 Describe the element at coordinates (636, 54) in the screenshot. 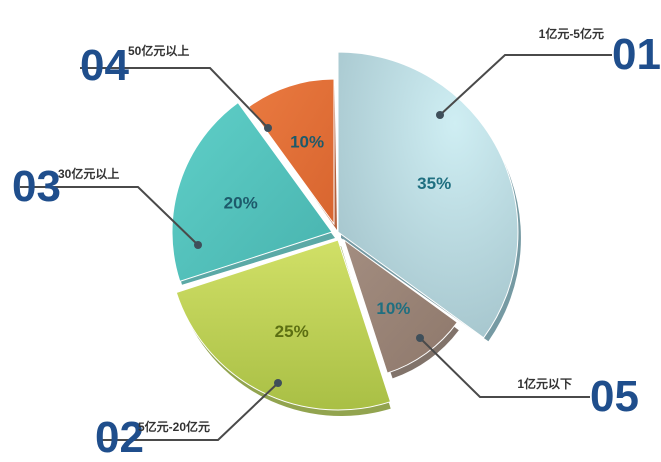

I see `callout-number-01: 01` at that location.